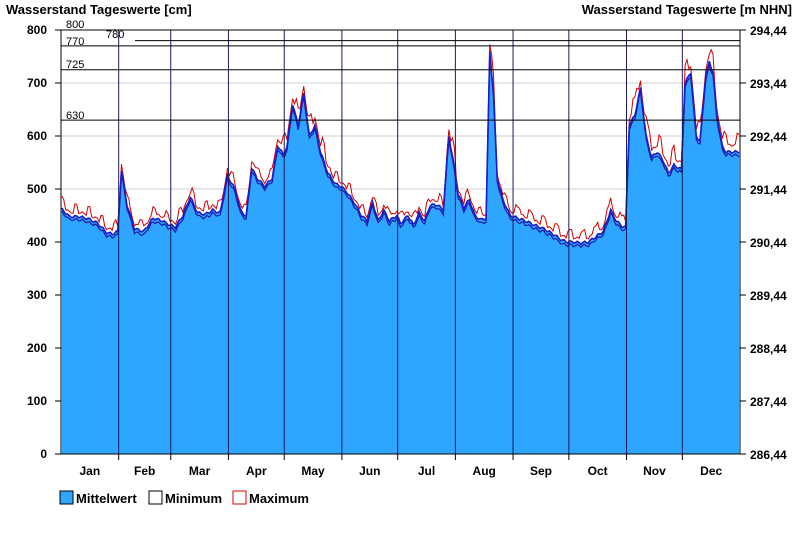 The image size is (800, 550). What do you see at coordinates (115, 35) in the screenshot?
I see `reference-label-780: 780` at bounding box center [115, 35].